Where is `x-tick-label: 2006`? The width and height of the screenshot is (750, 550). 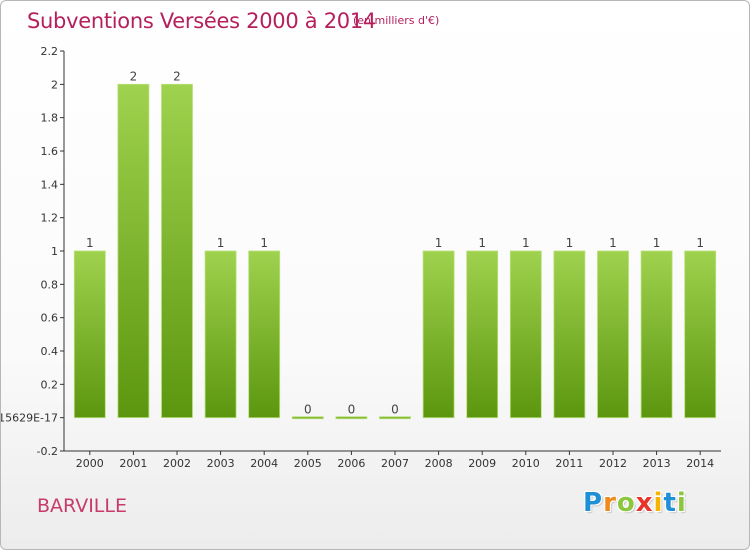 x-tick-label: 2006 is located at coordinates (351, 463).